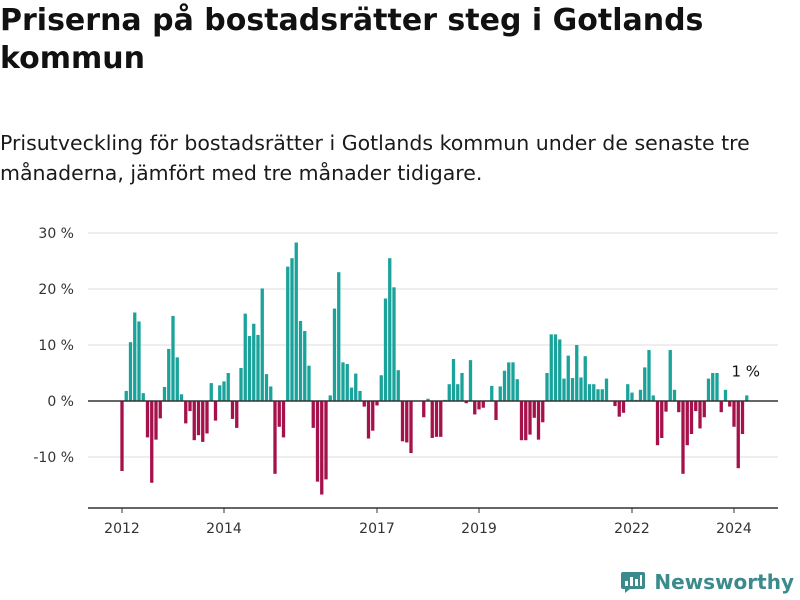 The height and width of the screenshot is (600, 800). Describe the element at coordinates (224, 529) in the screenshot. I see `x-tick-label: 2014` at that location.